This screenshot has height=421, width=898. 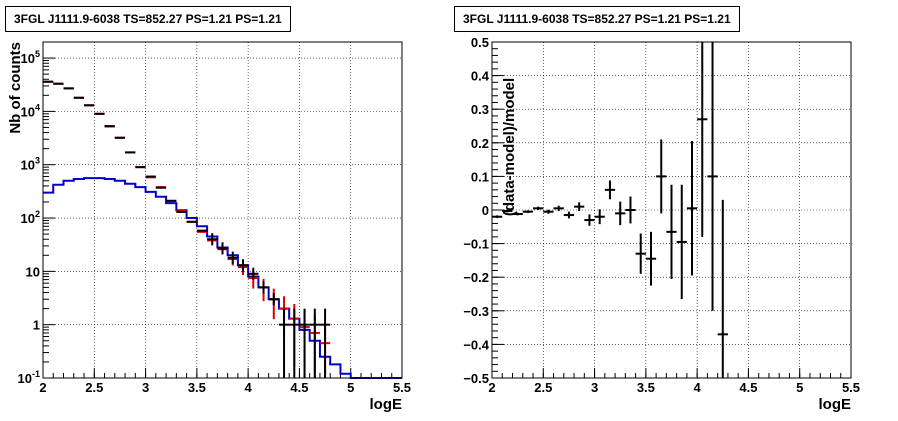 What do you see at coordinates (29, 377) in the screenshot?
I see `y-tick-label: 10⁻¹` at bounding box center [29, 377].